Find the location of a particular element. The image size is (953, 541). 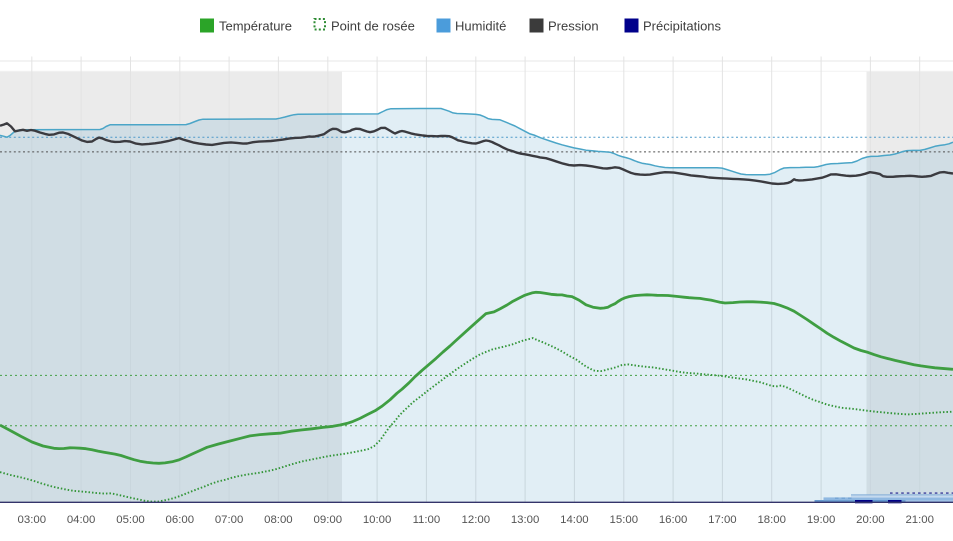

svg-text: Précipitations is located at coordinates (682, 26).